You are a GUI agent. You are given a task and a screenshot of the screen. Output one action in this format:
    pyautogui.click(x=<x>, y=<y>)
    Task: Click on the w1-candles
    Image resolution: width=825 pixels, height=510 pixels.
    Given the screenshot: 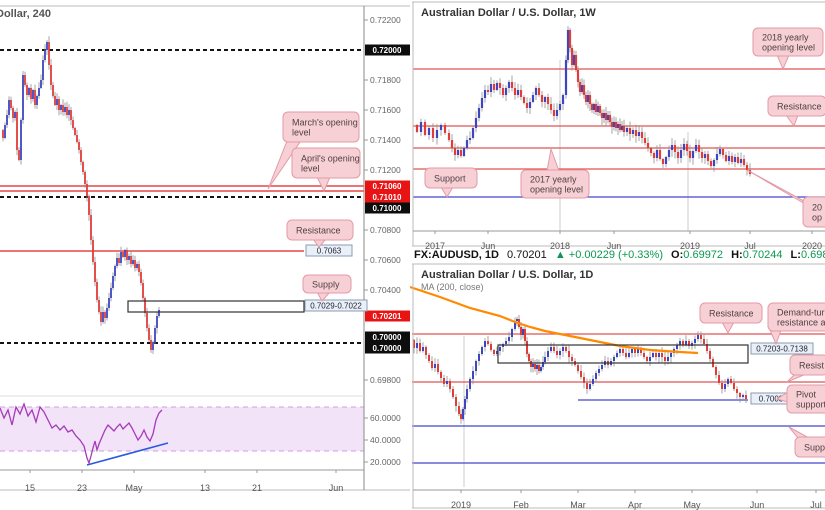 What is the action you would take?
    pyautogui.click(x=583, y=101)
    